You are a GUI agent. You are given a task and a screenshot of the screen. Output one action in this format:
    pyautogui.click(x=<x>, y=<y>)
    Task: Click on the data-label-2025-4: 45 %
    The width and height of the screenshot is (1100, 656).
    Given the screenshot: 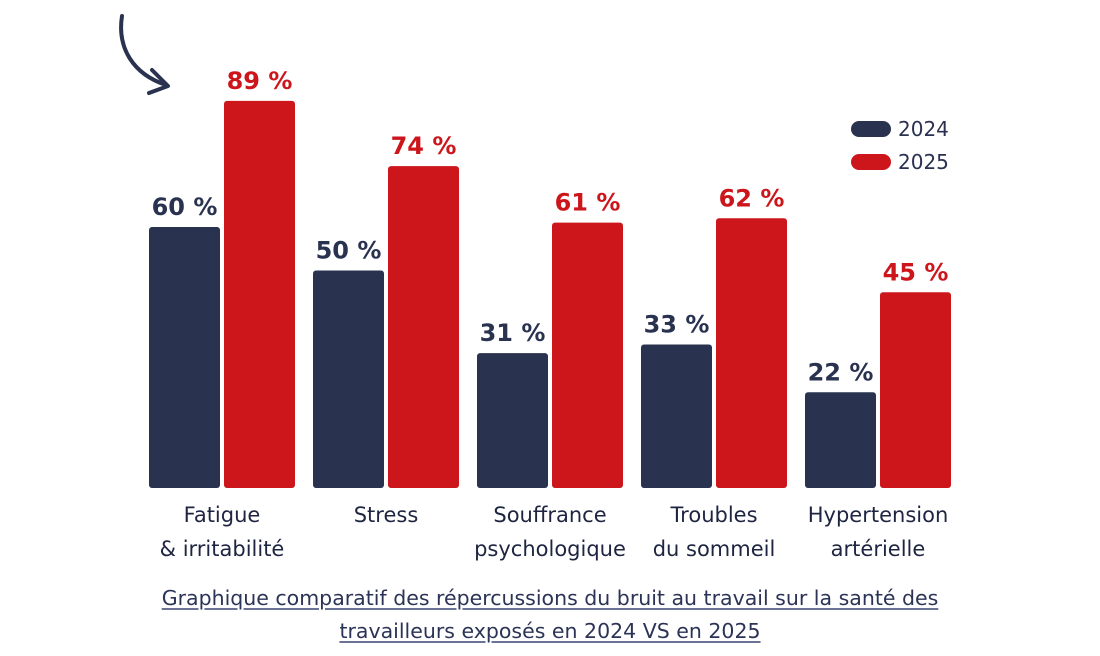 What is the action you would take?
    pyautogui.click(x=916, y=272)
    